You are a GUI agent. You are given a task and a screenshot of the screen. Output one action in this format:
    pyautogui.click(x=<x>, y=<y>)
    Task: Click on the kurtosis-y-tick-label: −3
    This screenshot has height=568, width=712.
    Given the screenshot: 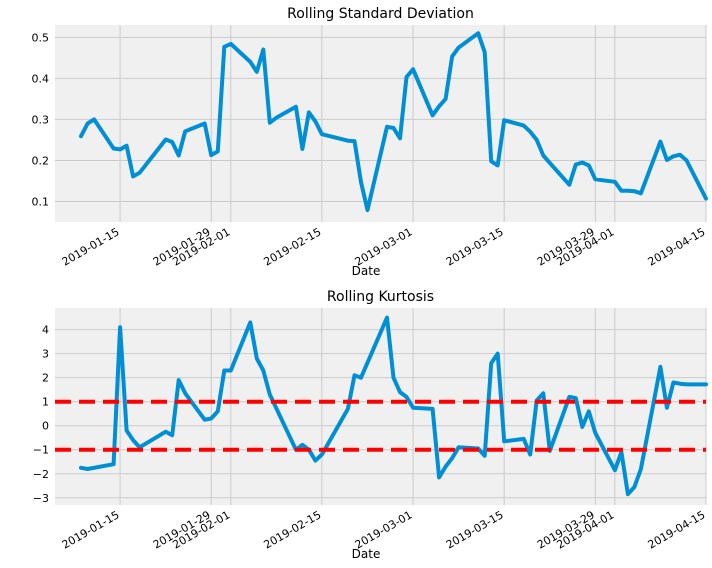 What is the action you would take?
    pyautogui.click(x=41, y=498)
    